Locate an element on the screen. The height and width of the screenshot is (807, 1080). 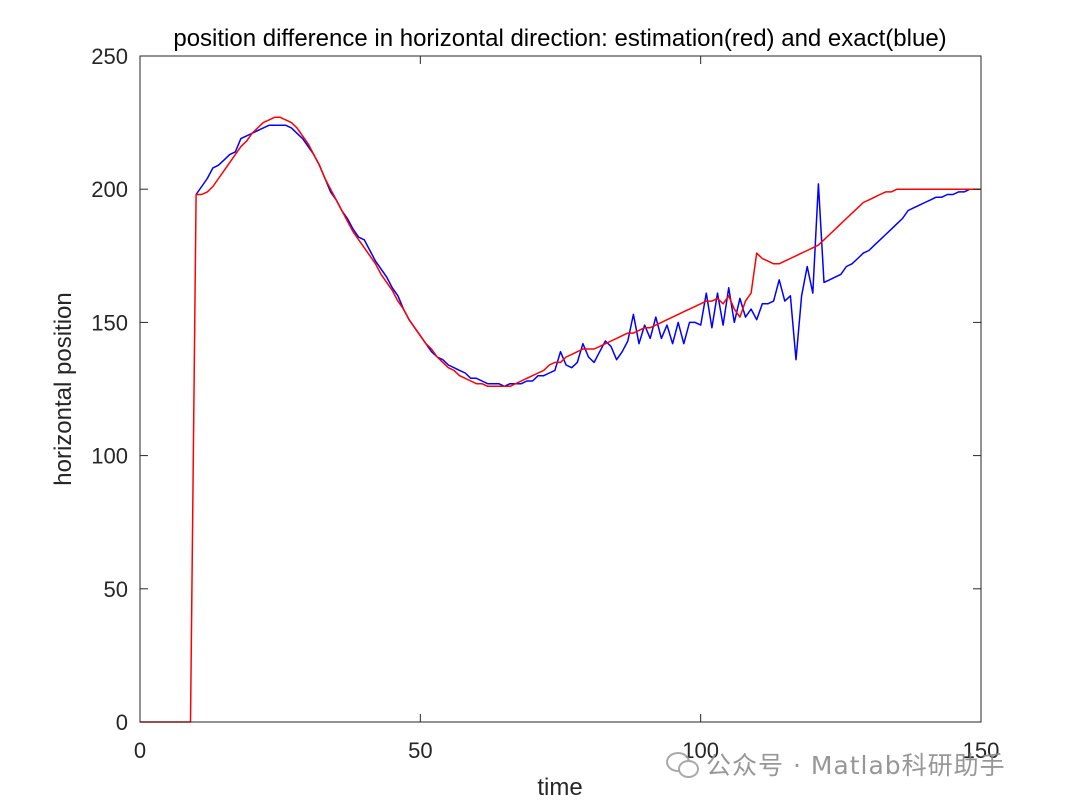
y-tick-label: 200 is located at coordinates (109, 189).